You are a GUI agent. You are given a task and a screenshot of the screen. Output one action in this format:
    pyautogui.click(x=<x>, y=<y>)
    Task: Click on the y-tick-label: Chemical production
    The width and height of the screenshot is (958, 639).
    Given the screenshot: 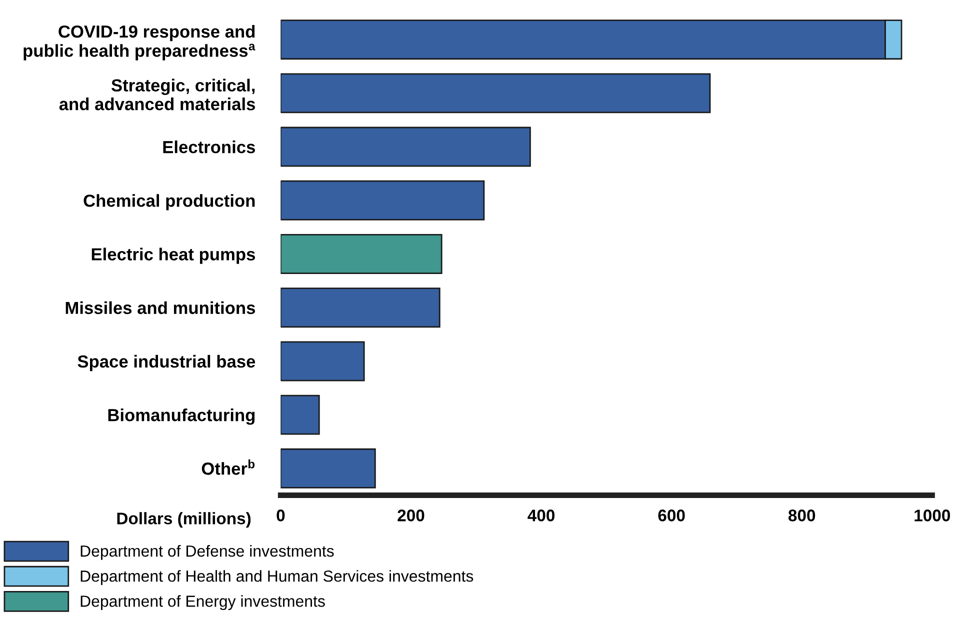 What is the action you would take?
    pyautogui.click(x=169, y=202)
    